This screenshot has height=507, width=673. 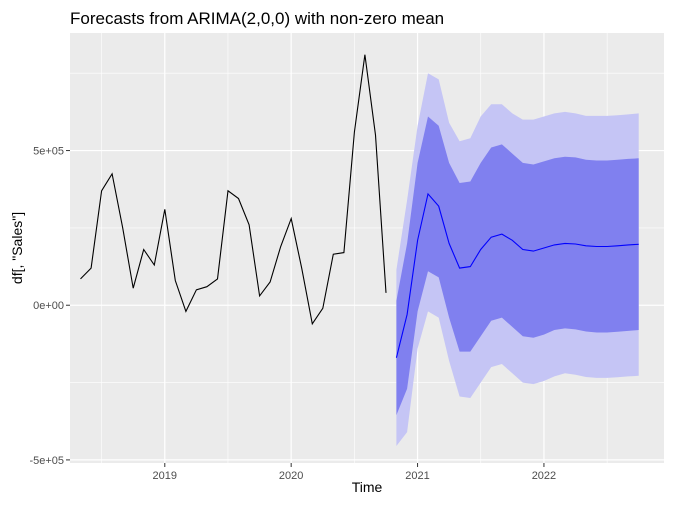 What do you see at coordinates (291, 476) in the screenshot?
I see `x-tick-label: 2020` at bounding box center [291, 476].